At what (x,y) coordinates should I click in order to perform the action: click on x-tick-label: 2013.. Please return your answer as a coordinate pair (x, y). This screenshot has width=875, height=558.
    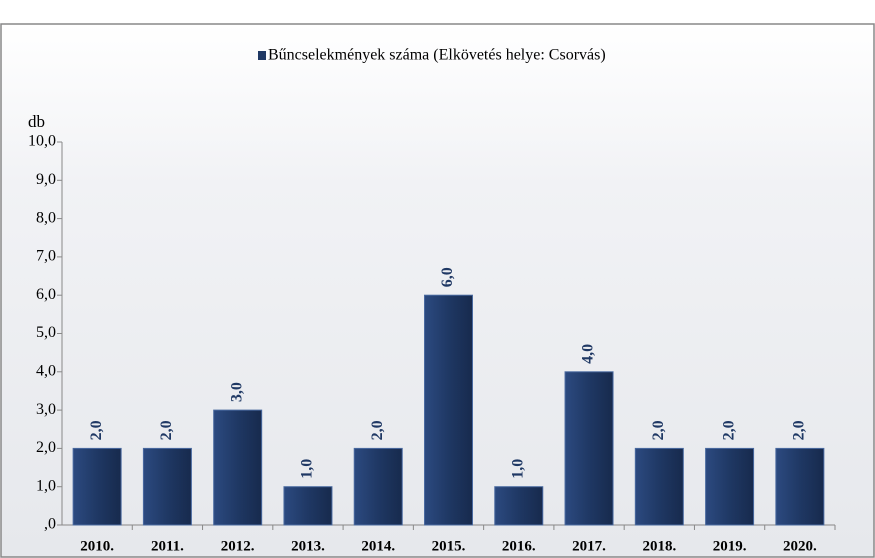
    Looking at the image, I should click on (308, 546).